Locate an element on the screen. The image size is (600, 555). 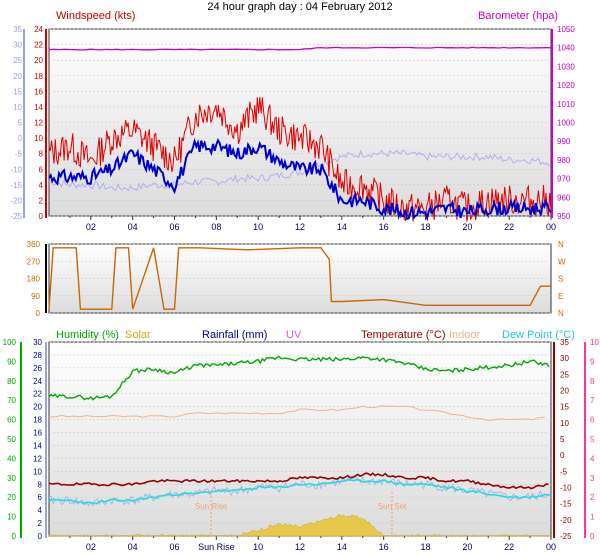
top-xtick-label: 14 is located at coordinates (342, 227).